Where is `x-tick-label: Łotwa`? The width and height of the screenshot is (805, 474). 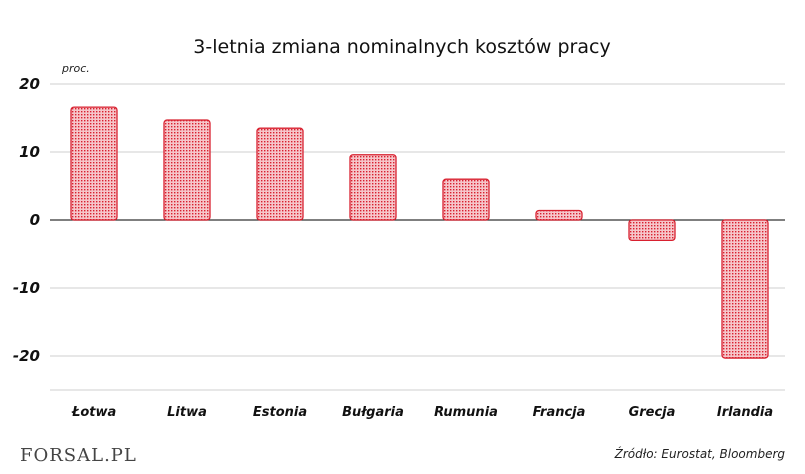
x-tick-label: Łotwa is located at coordinates (94, 412).